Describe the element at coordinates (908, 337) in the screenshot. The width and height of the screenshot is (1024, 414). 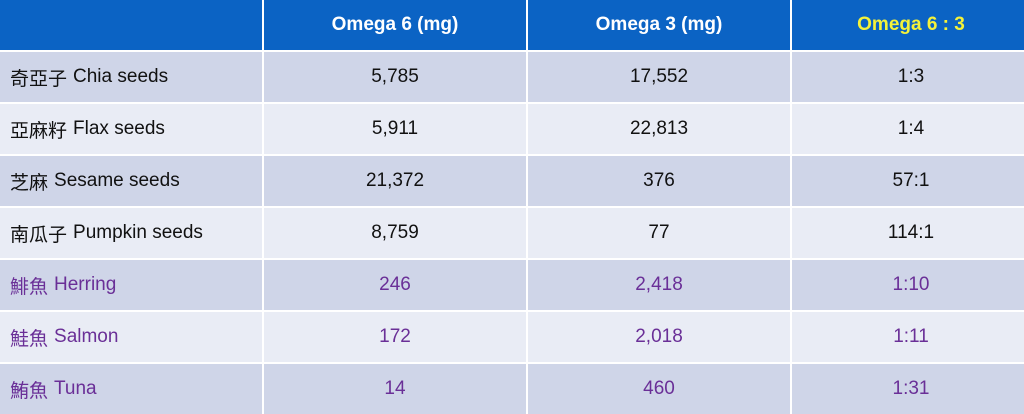
I see `ratio-cell: 1:11` at that location.